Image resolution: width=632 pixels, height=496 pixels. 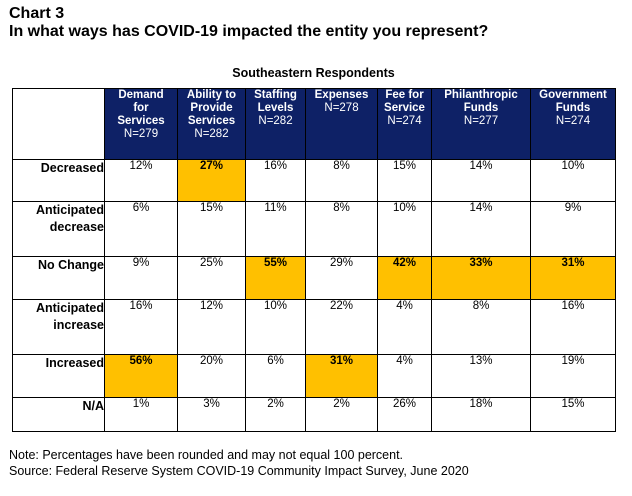 I want to click on table-row: Anticipated decrease 6% 15% 11% 8% 10% 14% 9%, so click(x=314, y=229).